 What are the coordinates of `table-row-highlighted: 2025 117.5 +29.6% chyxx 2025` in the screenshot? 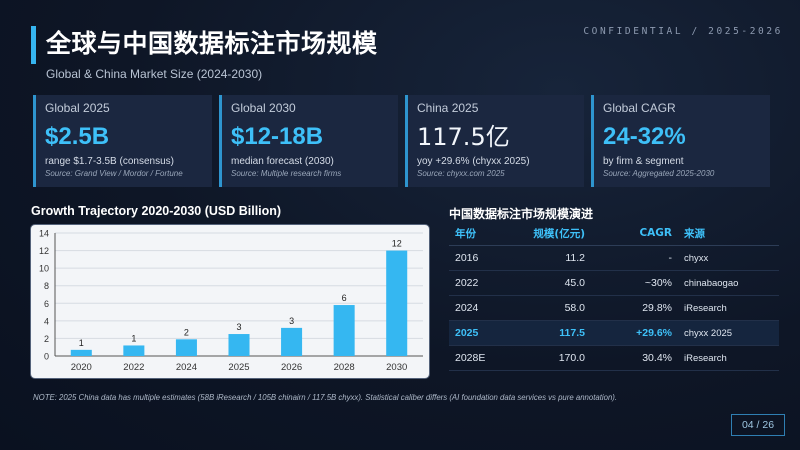 It's located at (614, 333).